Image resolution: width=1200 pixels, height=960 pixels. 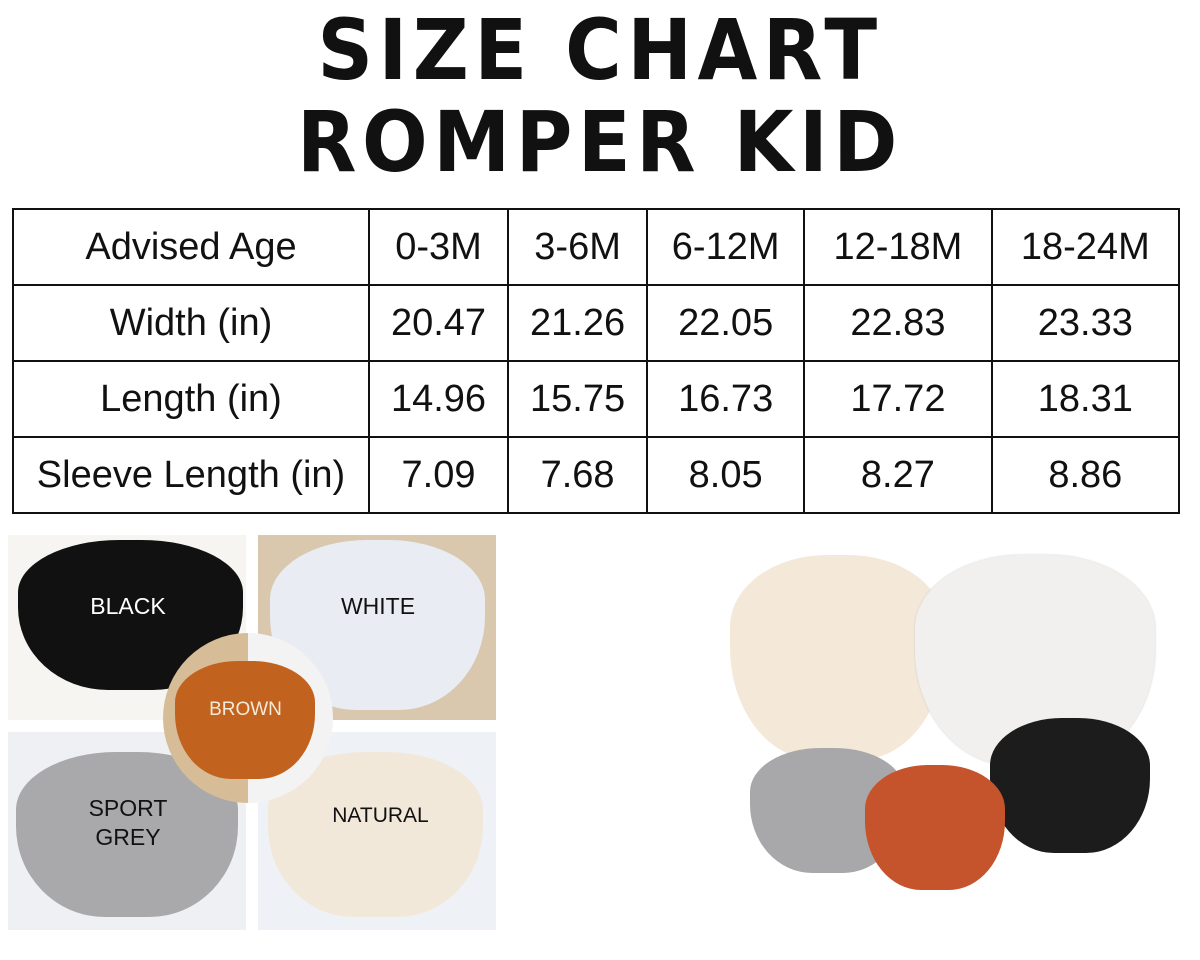 What do you see at coordinates (380, 815) in the screenshot?
I see `label-natural: NATURAL` at bounding box center [380, 815].